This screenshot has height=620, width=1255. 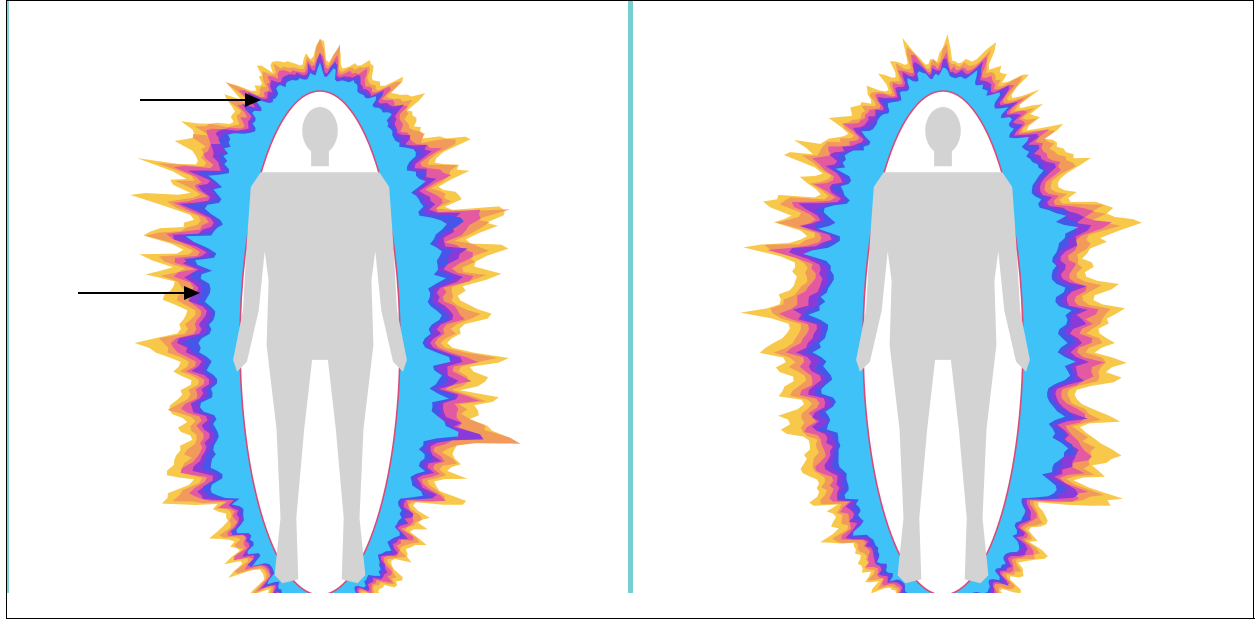 What do you see at coordinates (200, 100) in the screenshot?
I see `arrow-top-indicator` at bounding box center [200, 100].